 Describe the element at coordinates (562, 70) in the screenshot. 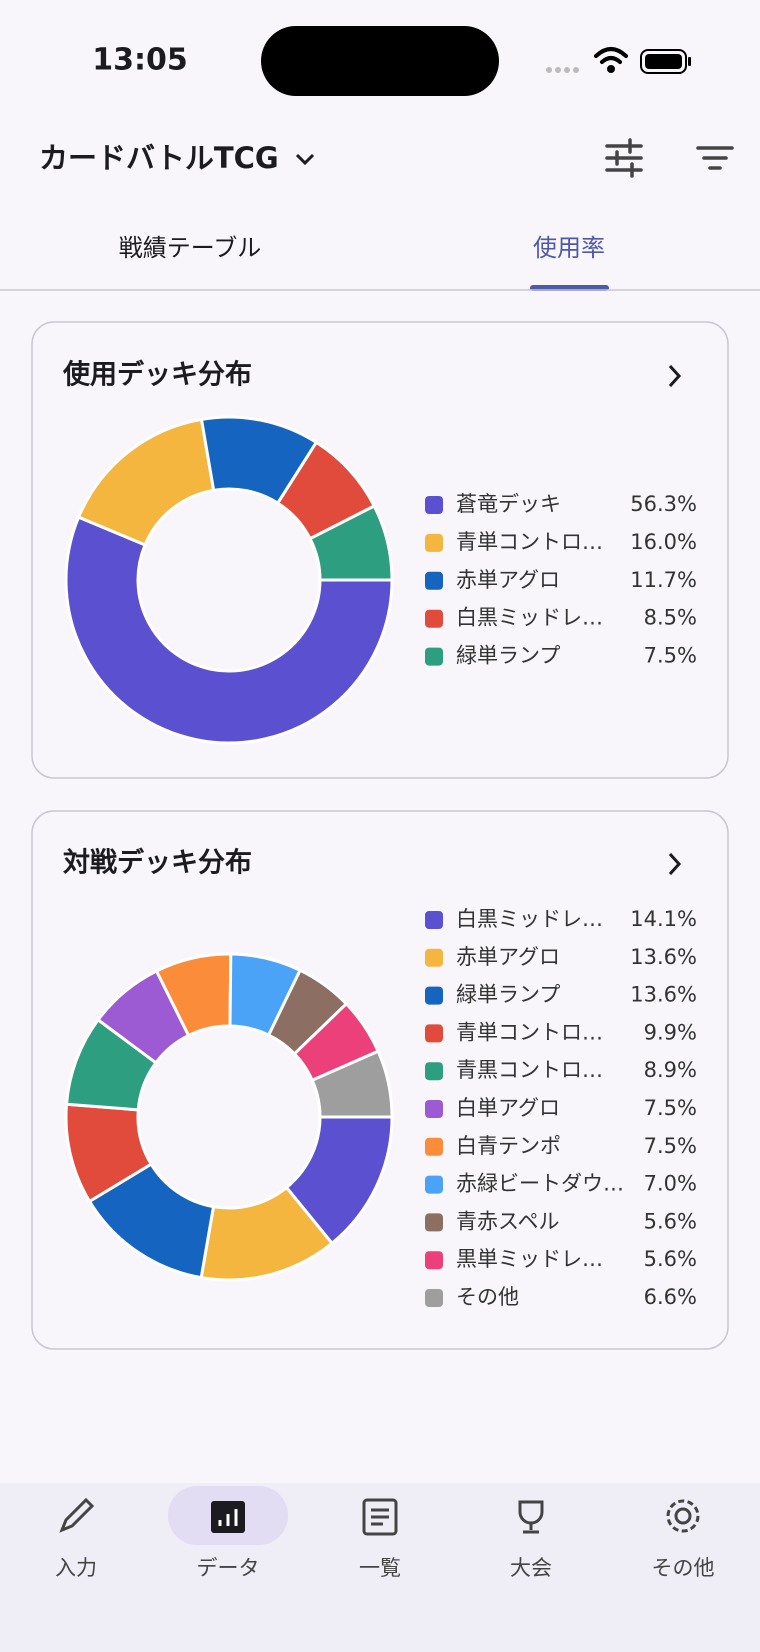

I see `signal` at that location.